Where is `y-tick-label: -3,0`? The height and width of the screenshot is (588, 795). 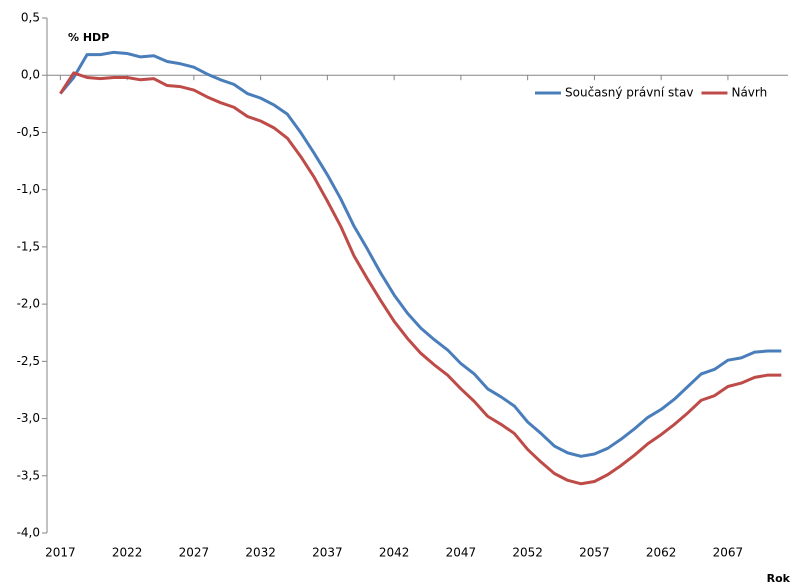
y-tick-label: -3,0 is located at coordinates (28, 418).